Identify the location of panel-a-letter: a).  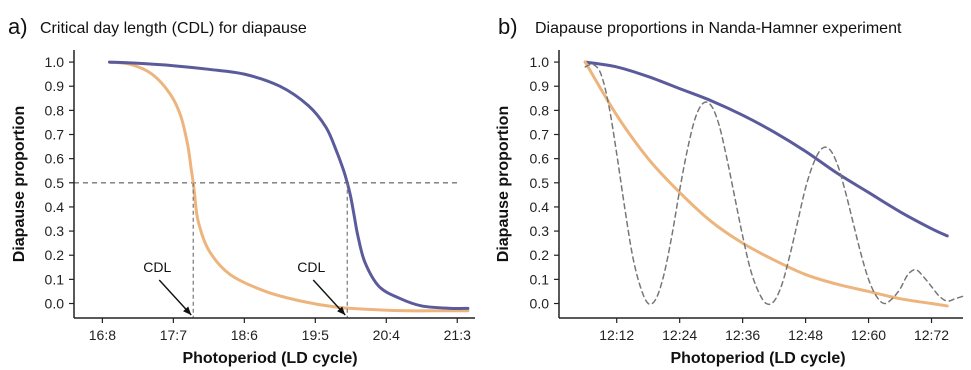
(18, 26).